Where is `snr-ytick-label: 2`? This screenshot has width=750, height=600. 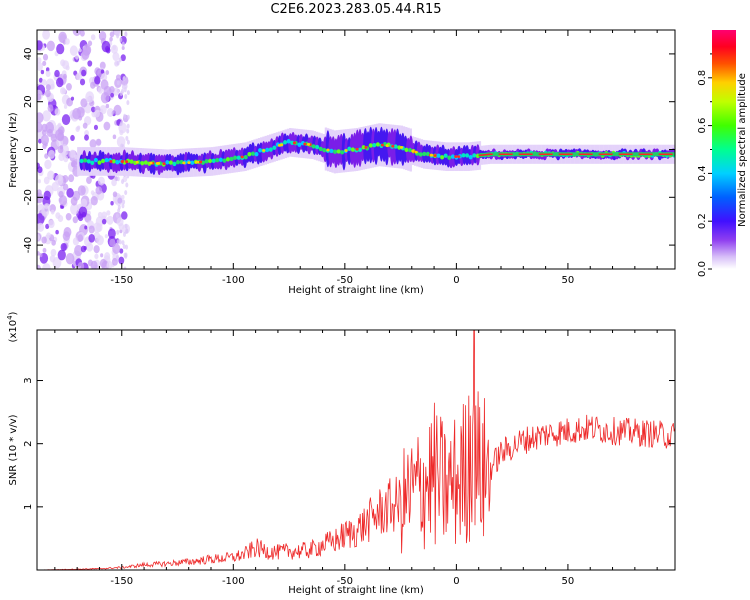 snr-ytick-label: 2 is located at coordinates (28, 443).